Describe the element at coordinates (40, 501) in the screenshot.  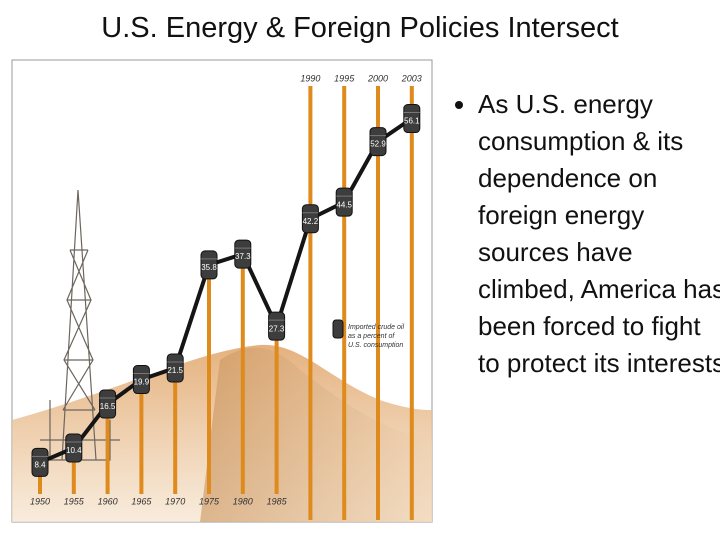
I see `x-tick-label: 1950` at that location.